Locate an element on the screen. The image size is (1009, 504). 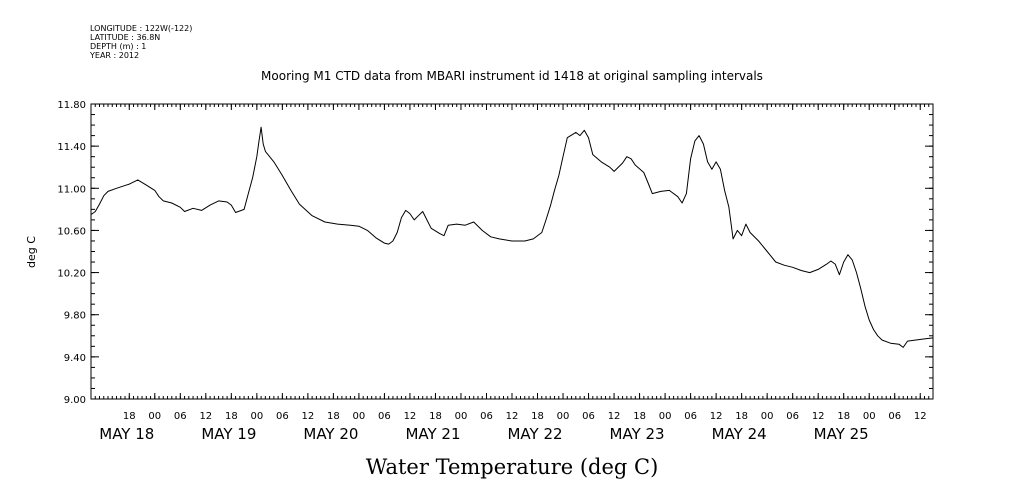
x-day-label: MAY 19 is located at coordinates (228, 434).